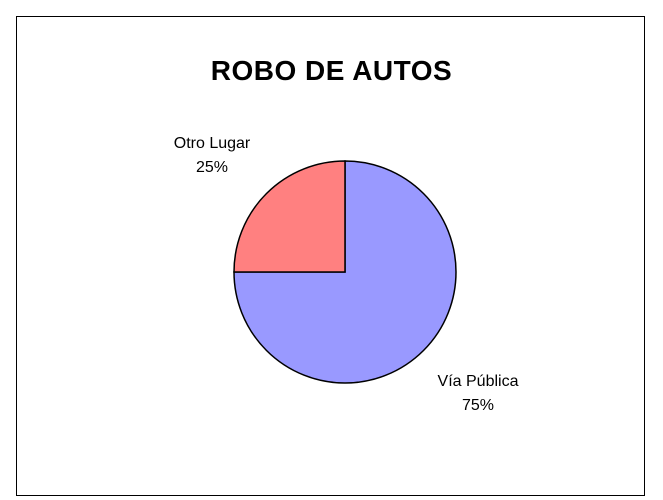 This screenshot has height=500, width=663. What do you see at coordinates (212, 143) in the screenshot?
I see `slice-label: Otro Lugar` at bounding box center [212, 143].